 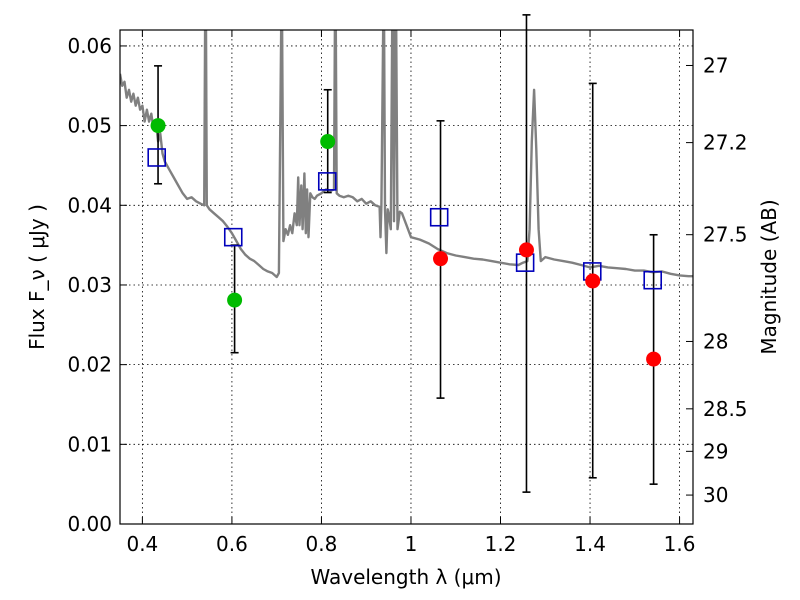 I want to click on x-axis-label: Wavelength λ (μm), so click(x=405, y=577).